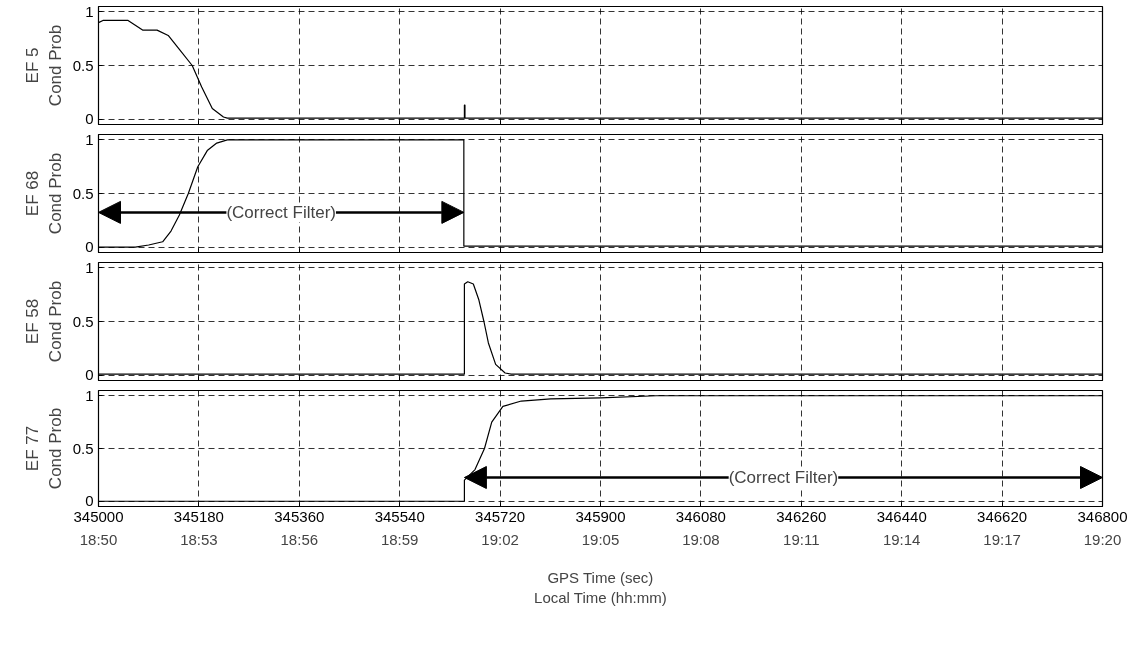 The height and width of the screenshot is (656, 1148). I want to click on x-tick-label: 346620, so click(1002, 516).